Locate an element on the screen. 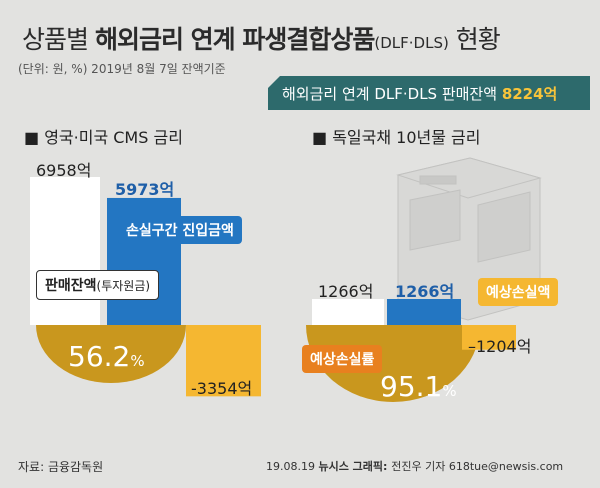  source-note: 자료: 금융감독원 is located at coordinates (61, 467).